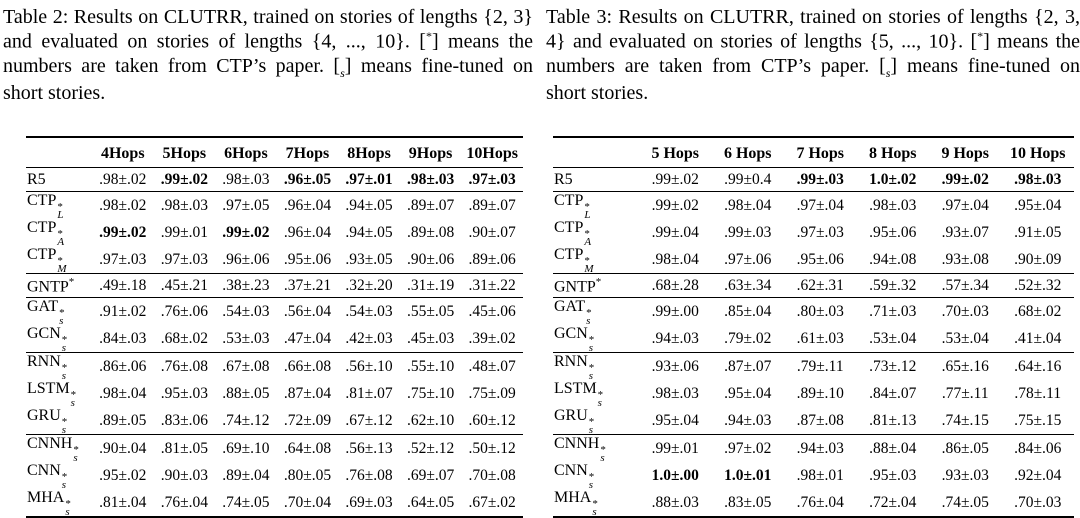  Describe the element at coordinates (369, 259) in the screenshot. I see `value-cell: .93±.05` at that location.